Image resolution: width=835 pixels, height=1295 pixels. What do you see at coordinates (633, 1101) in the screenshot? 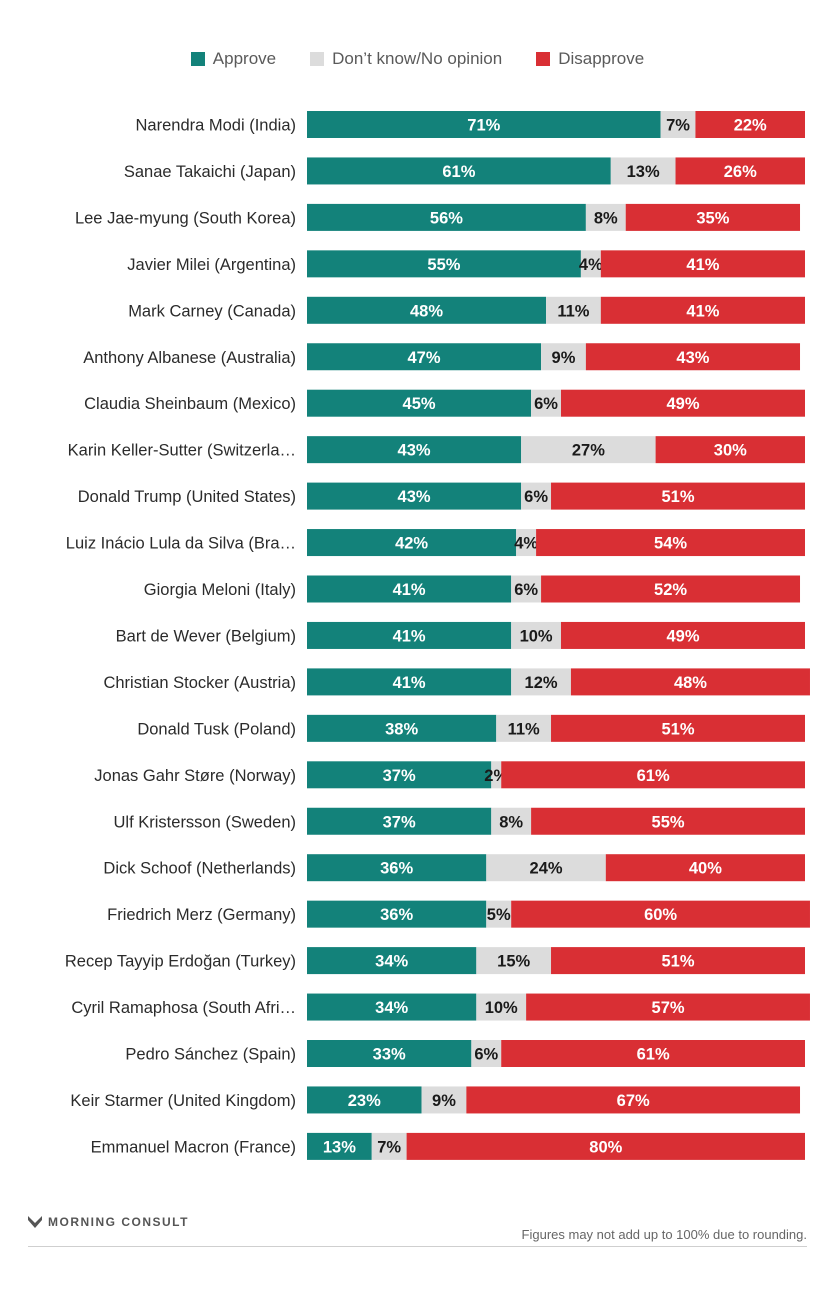
I see `data-label-disapprove: 67%` at bounding box center [633, 1101].